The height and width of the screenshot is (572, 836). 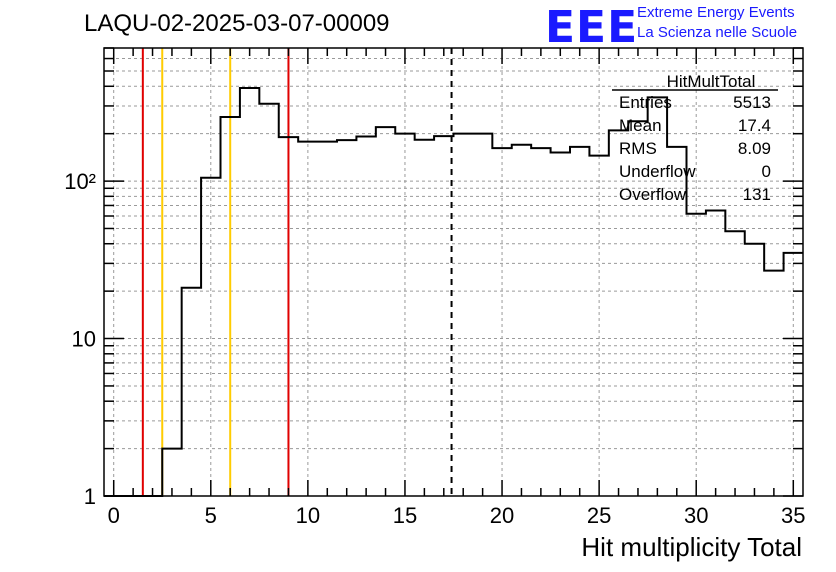 I want to click on stats-label: Underflow, so click(x=657, y=171).